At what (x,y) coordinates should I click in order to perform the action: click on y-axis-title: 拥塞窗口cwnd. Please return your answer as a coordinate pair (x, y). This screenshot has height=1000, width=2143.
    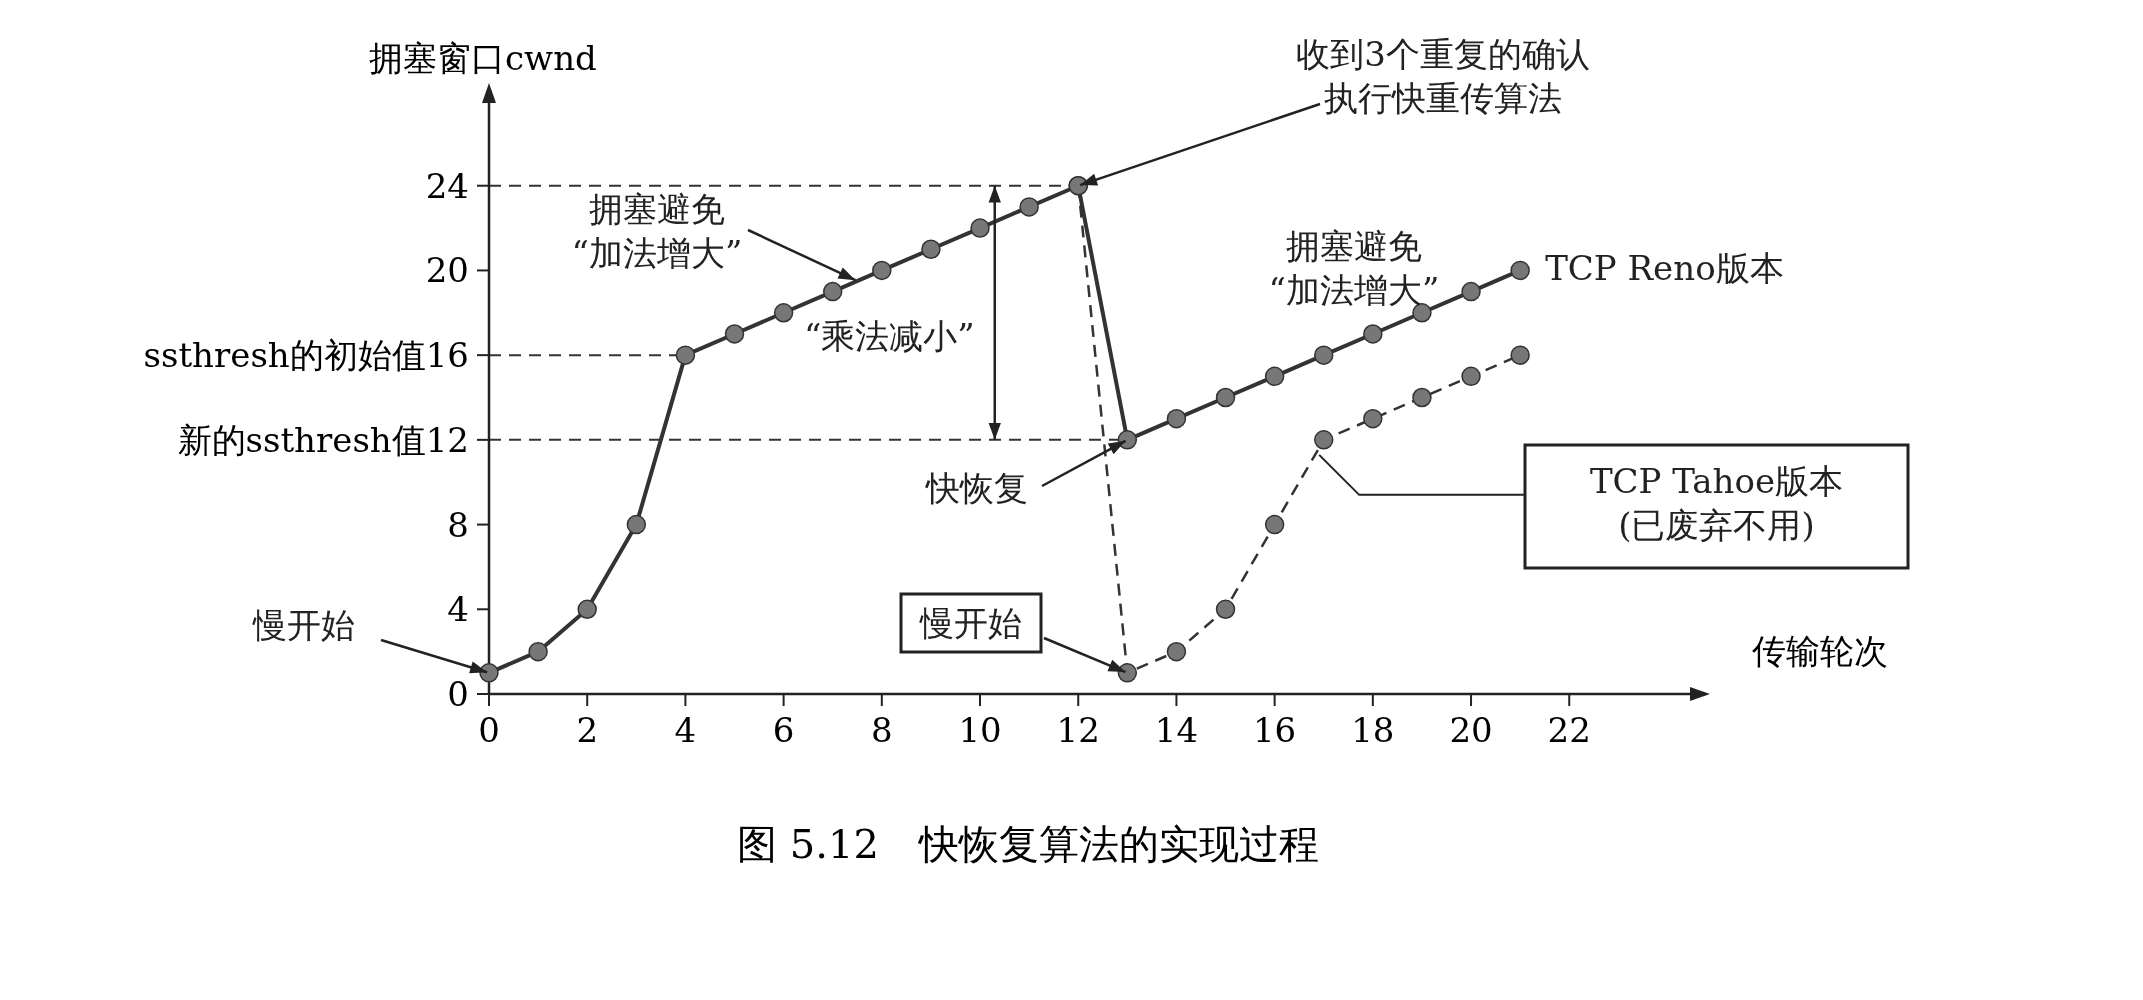
    Looking at the image, I should click on (483, 58).